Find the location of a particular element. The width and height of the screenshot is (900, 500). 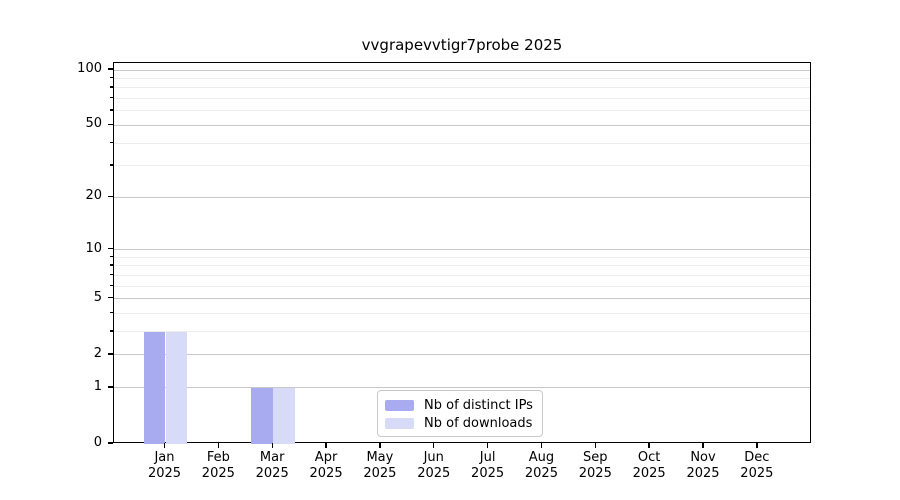

x-tick-label: Aug 2025 is located at coordinates (541, 465).